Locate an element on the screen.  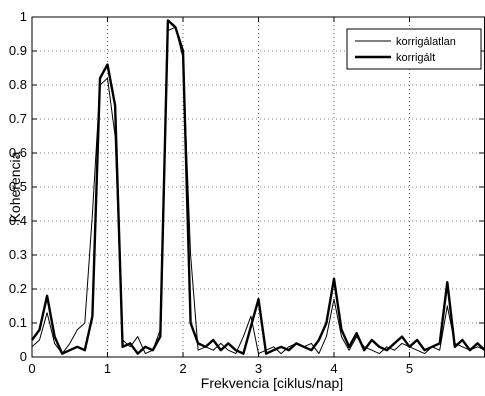
legend-box is located at coordinates (414, 49).